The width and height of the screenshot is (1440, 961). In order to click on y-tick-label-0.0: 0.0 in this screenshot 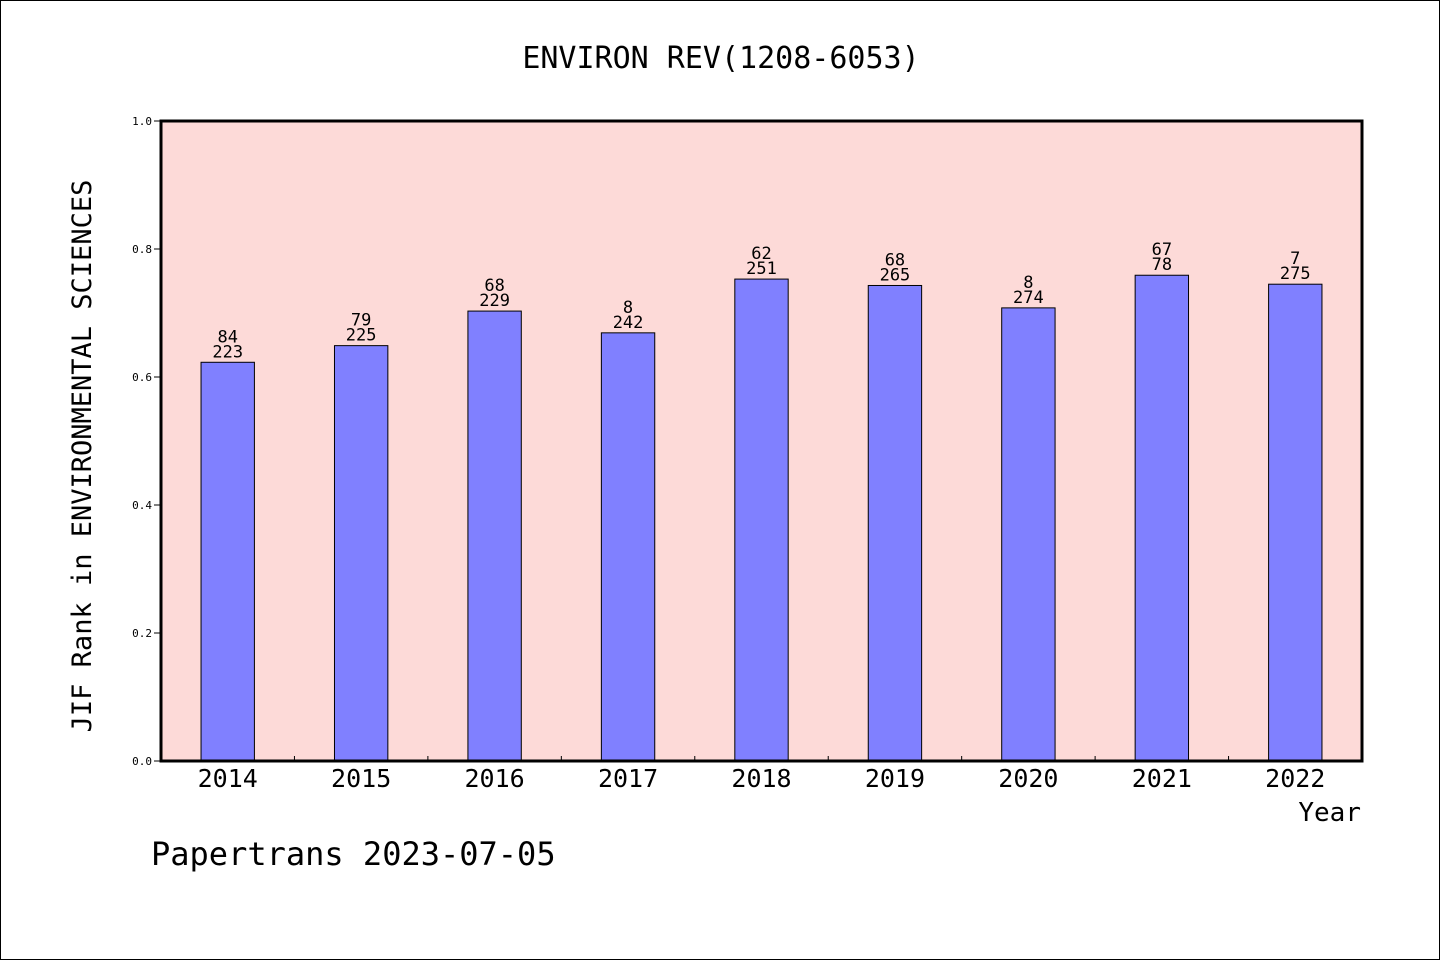, I will do `click(142, 761)`.